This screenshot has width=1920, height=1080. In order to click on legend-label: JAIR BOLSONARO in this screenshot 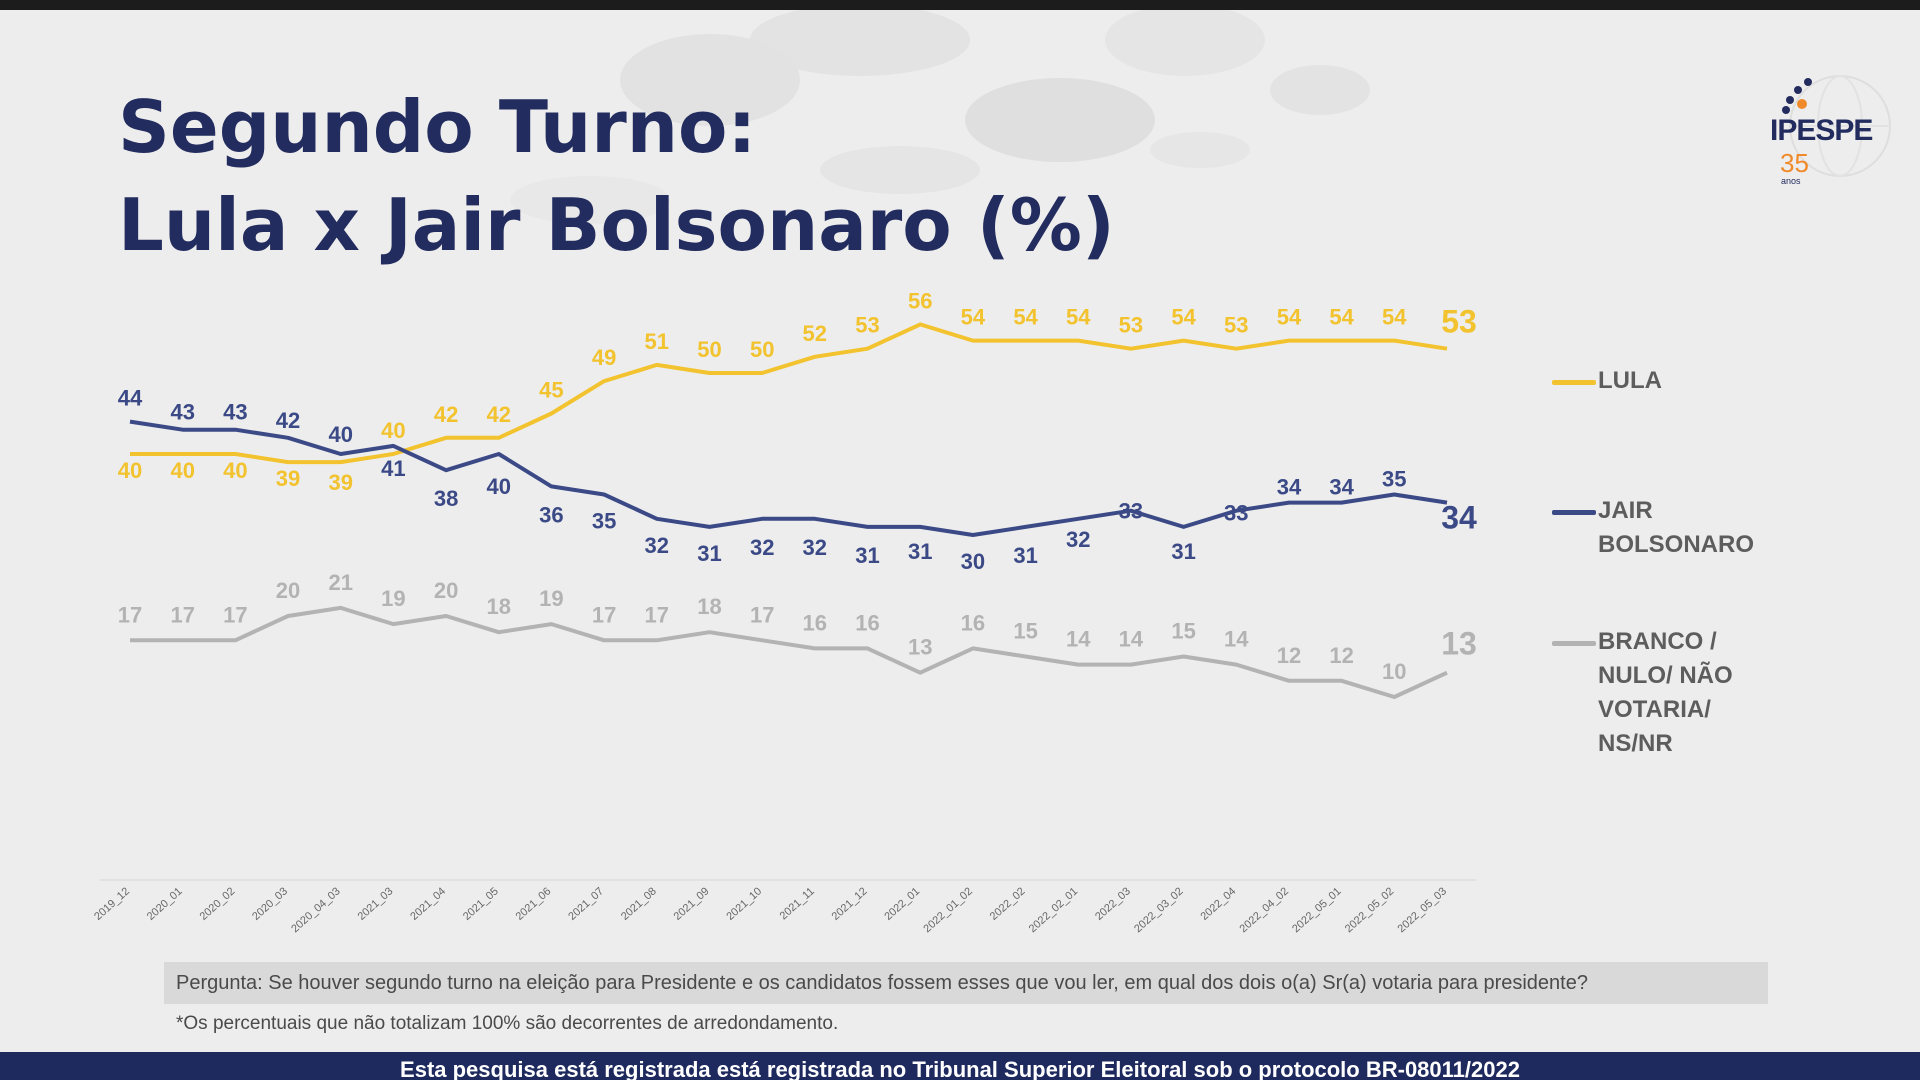, I will do `click(1676, 527)`.